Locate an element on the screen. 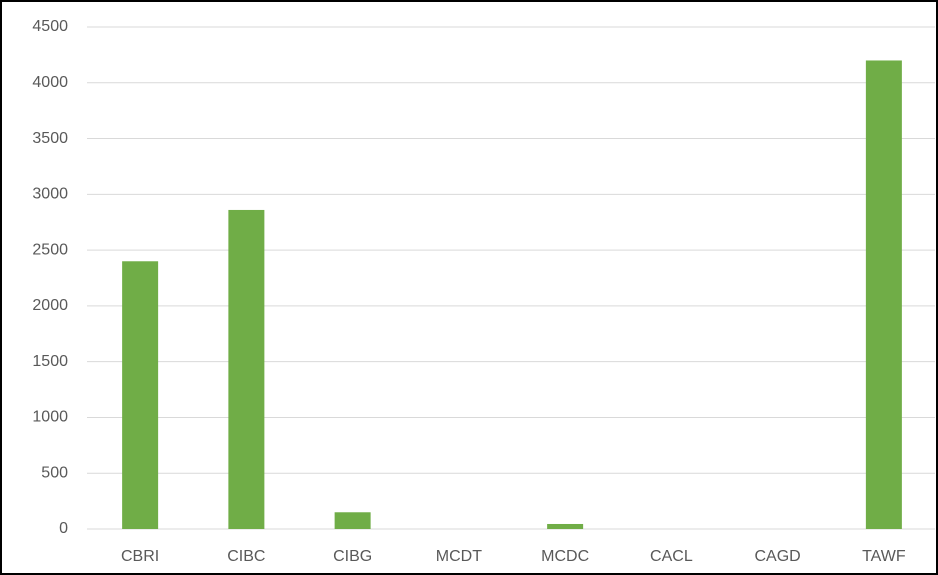 Image resolution: width=938 pixels, height=575 pixels. y-tick-label: 2500 is located at coordinates (50, 249).